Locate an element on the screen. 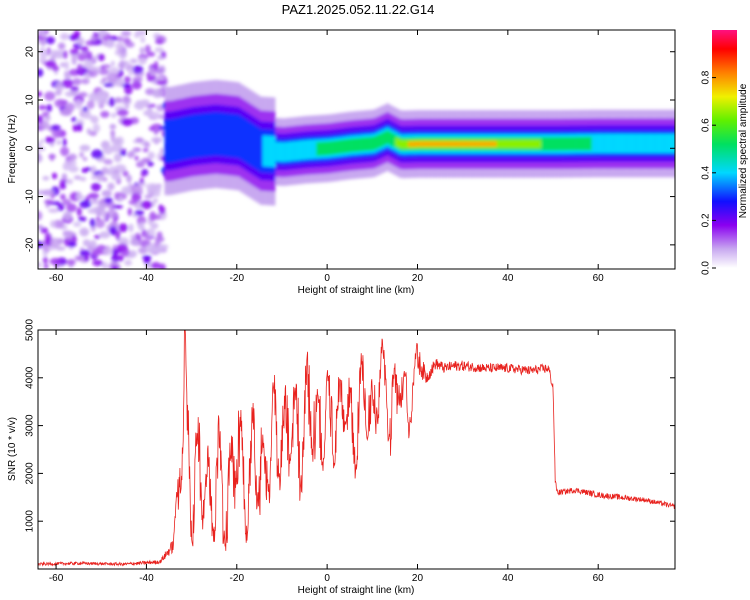 This screenshot has height=600, width=750. y-tick-label: 1000 is located at coordinates (30, 521).